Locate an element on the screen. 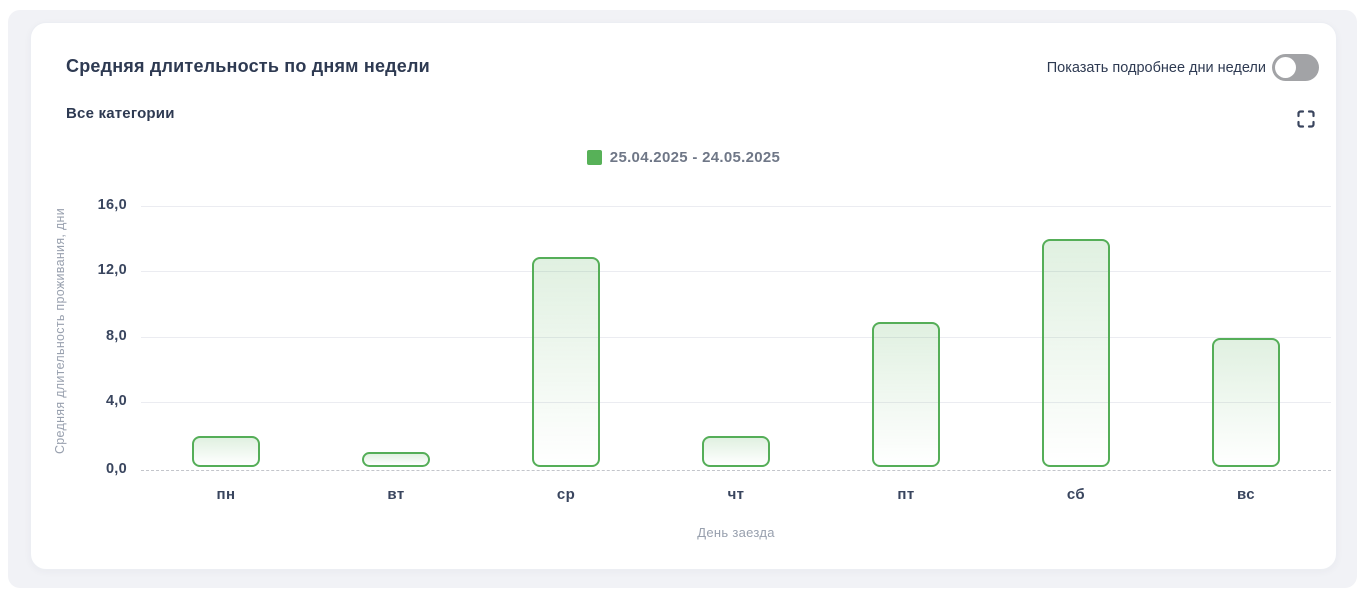 The image size is (1365, 609). zero-baseline is located at coordinates (736, 470).